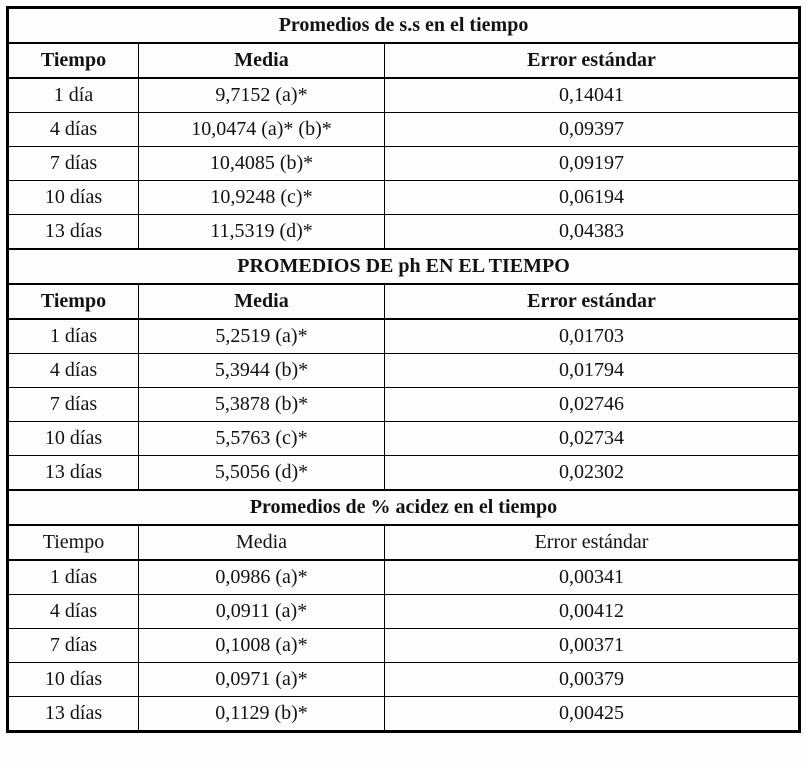 The width and height of the screenshot is (806, 761). I want to click on cell-media: 5,3944 (b)*, so click(261, 370).